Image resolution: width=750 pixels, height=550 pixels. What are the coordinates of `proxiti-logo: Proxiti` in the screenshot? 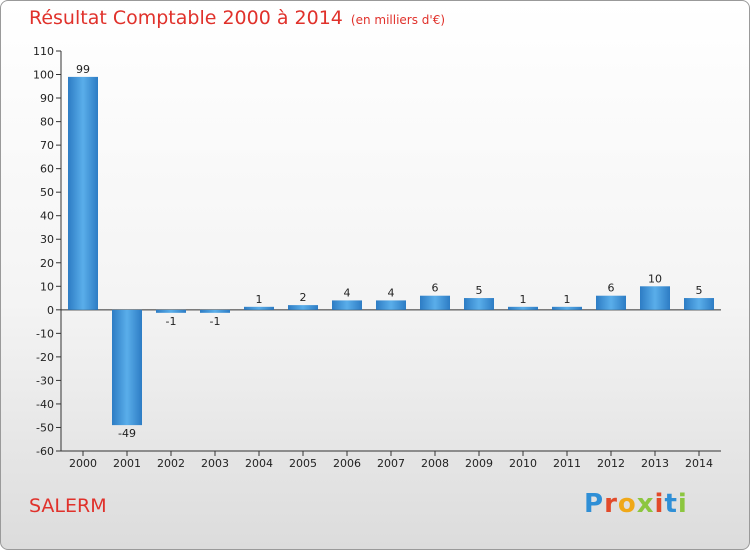 It's located at (636, 504).